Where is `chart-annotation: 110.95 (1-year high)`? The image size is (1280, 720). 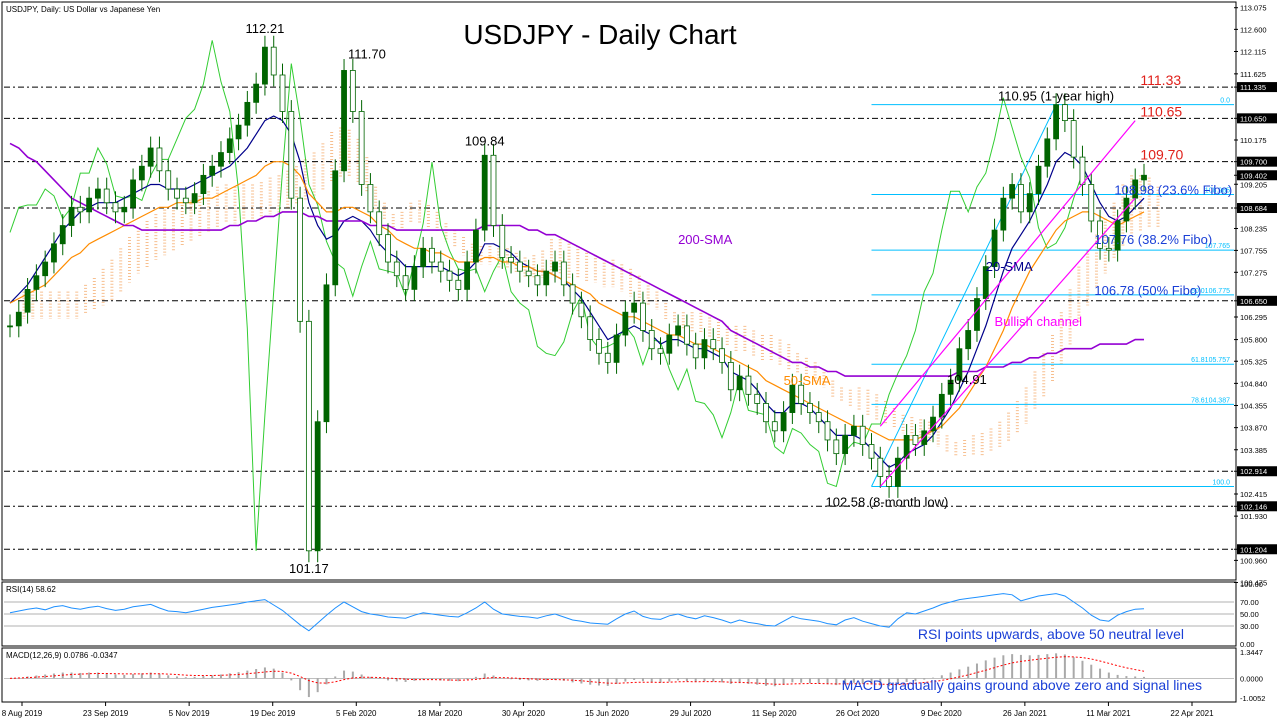
chart-annotation: 110.95 (1-year high) is located at coordinates (1056, 96).